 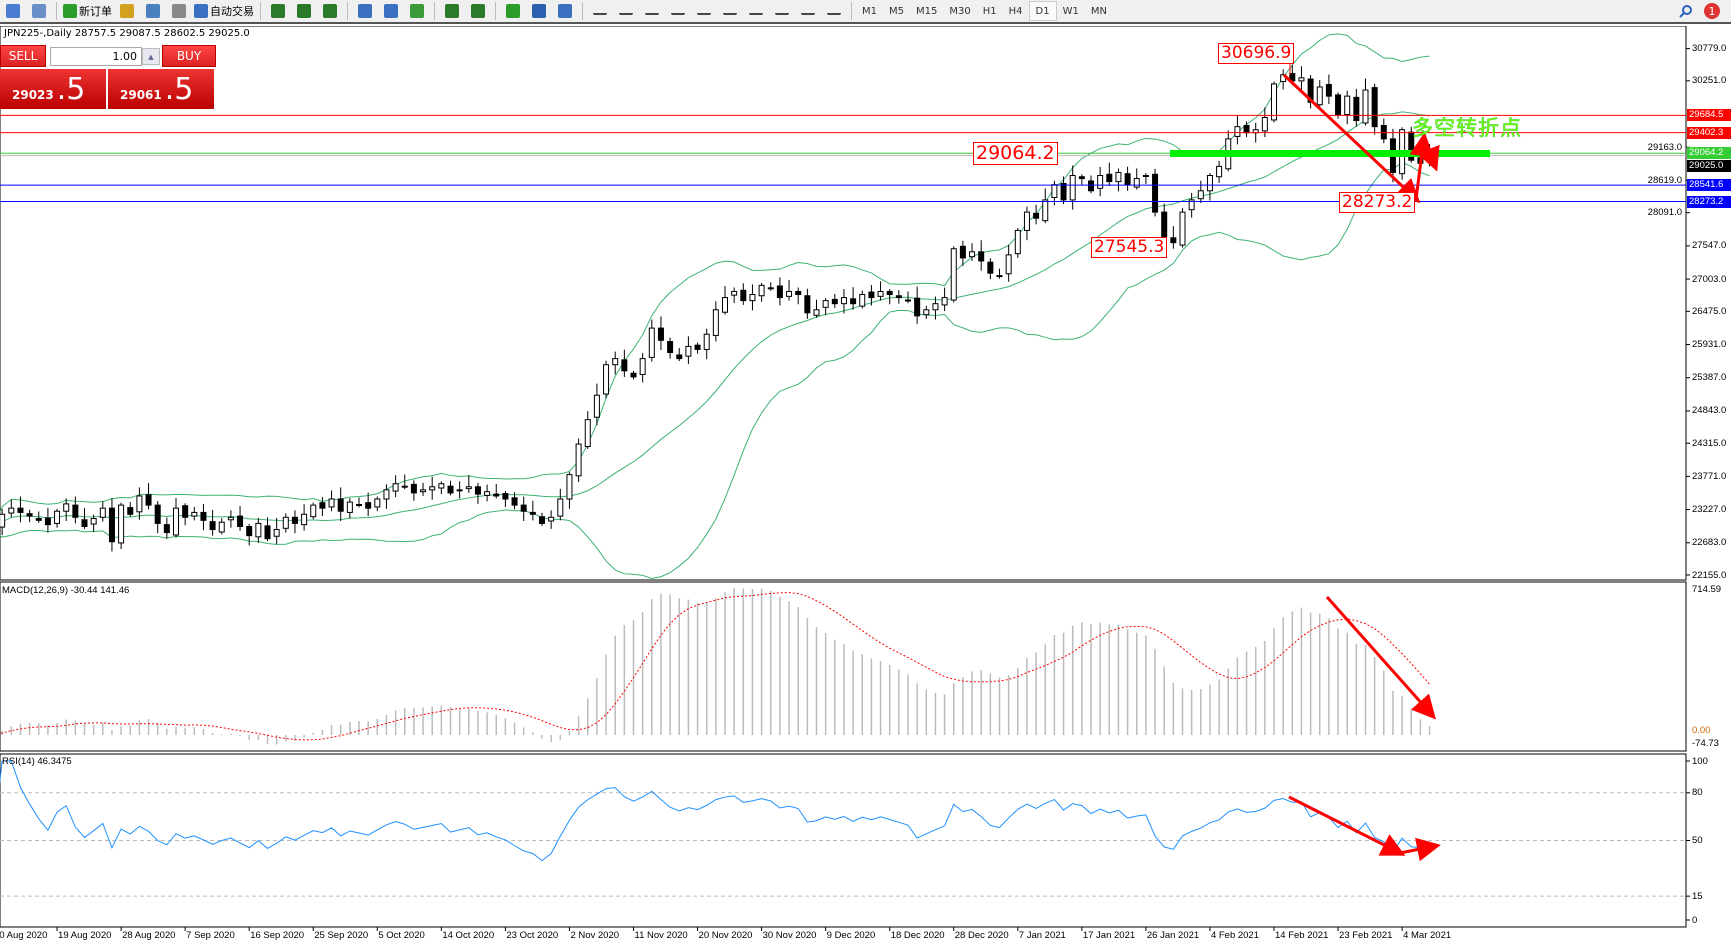 What do you see at coordinates (87, 11) in the screenshot?
I see `new-order-button: 新订单` at bounding box center [87, 11].